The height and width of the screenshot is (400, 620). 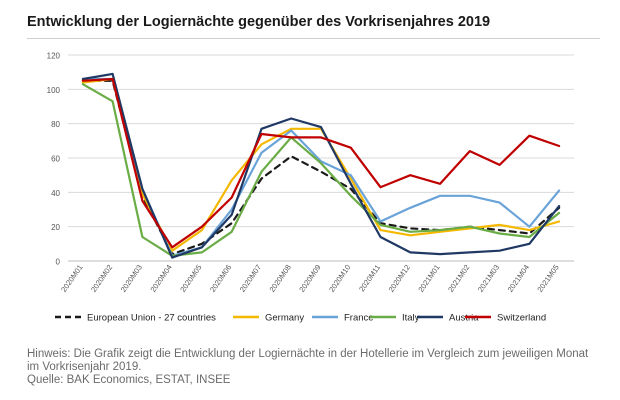 I want to click on x-tick-label: 2020M07, so click(x=250, y=278).